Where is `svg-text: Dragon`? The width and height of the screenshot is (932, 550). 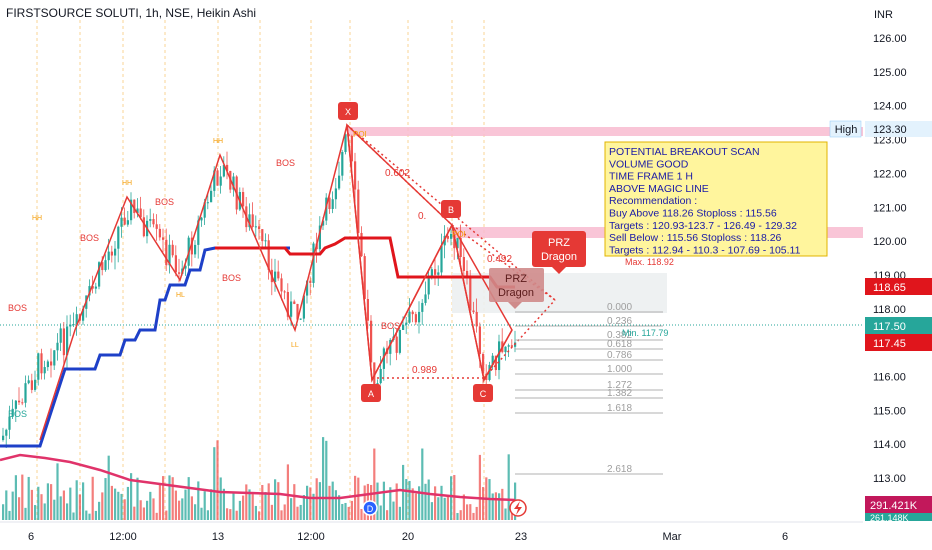
svg-text: Dragon is located at coordinates (559, 257).